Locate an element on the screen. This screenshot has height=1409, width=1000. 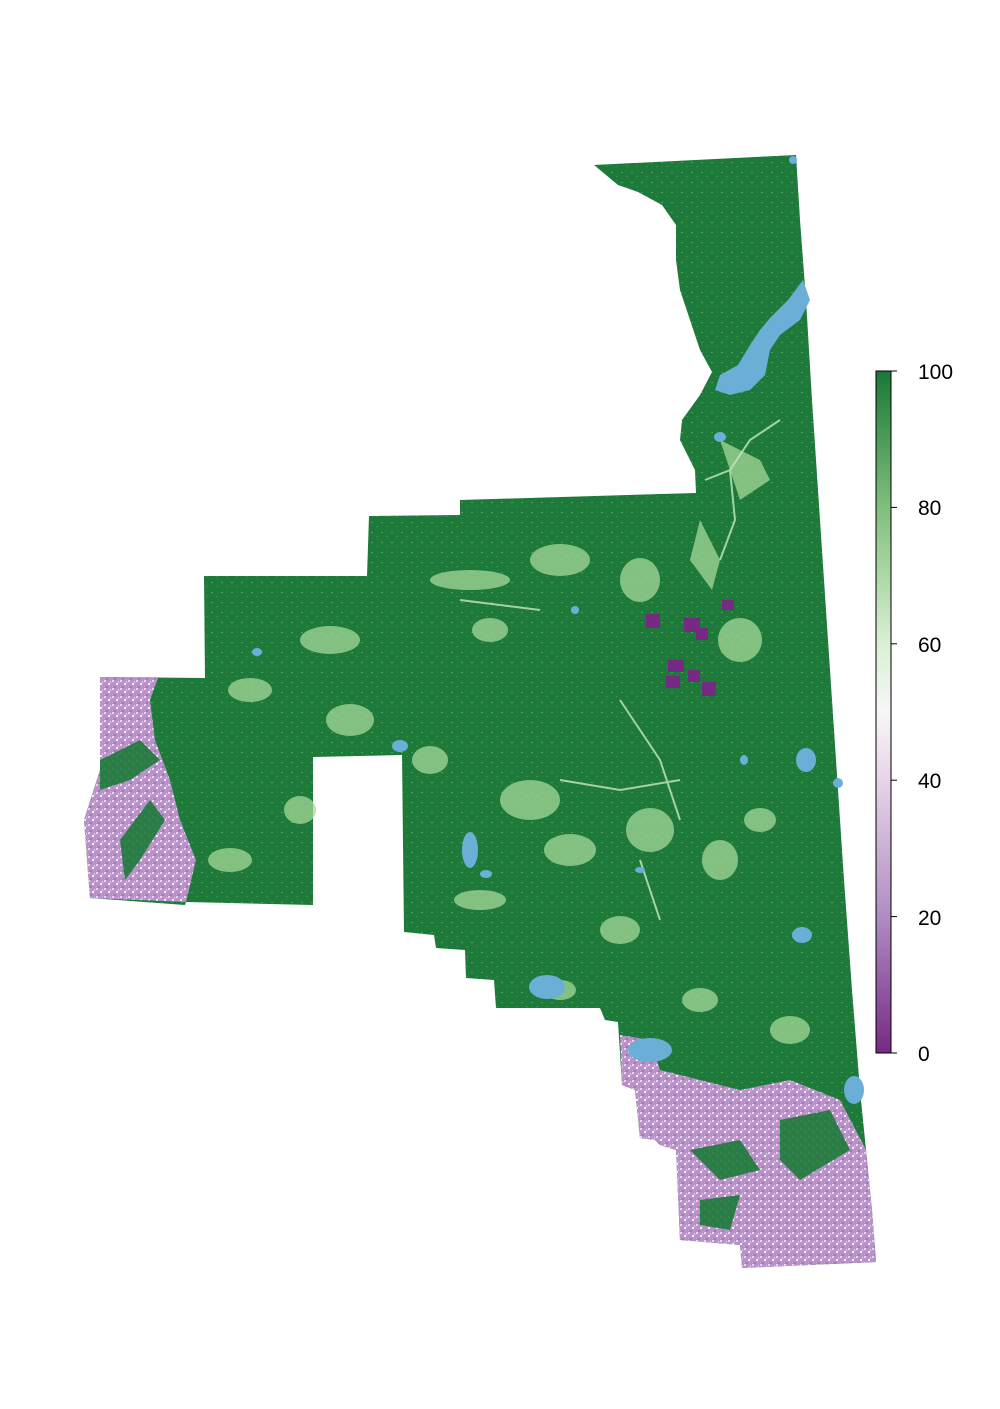
color-legend: 100 80 60 40 20 0 is located at coordinates (914, 713).